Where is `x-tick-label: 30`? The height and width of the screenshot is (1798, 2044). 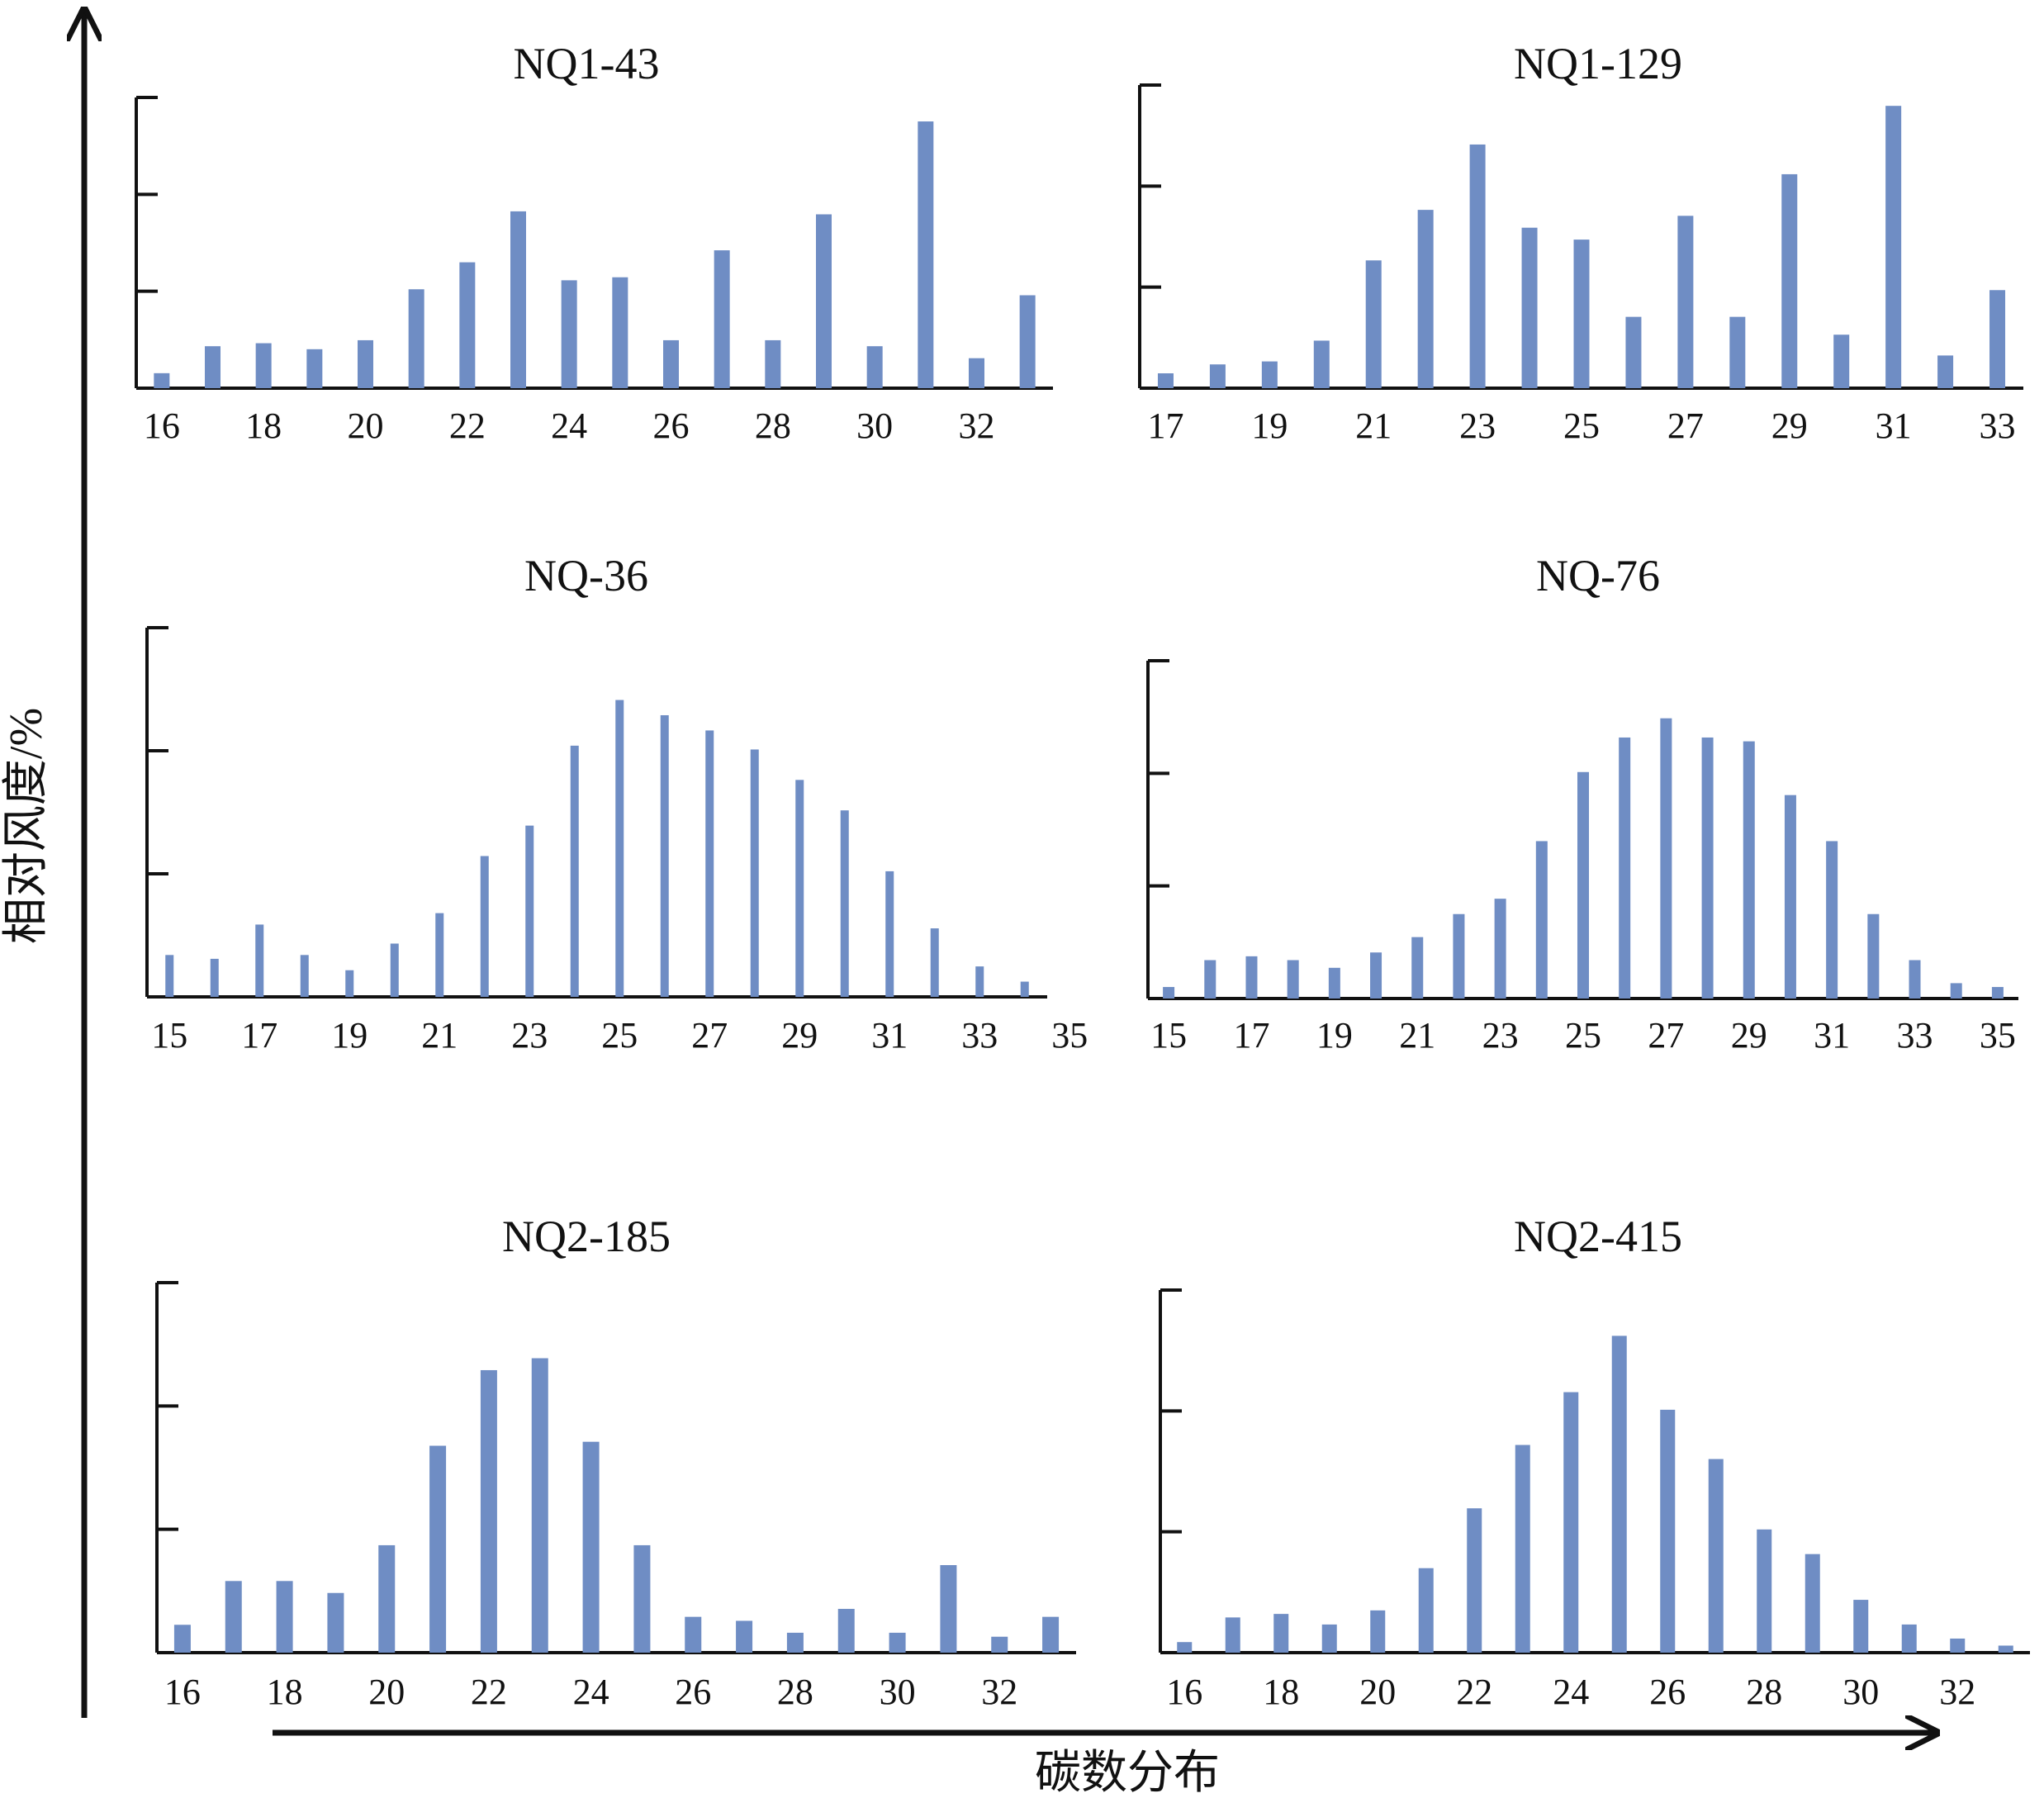 x-tick-label: 30 is located at coordinates (898, 1692).